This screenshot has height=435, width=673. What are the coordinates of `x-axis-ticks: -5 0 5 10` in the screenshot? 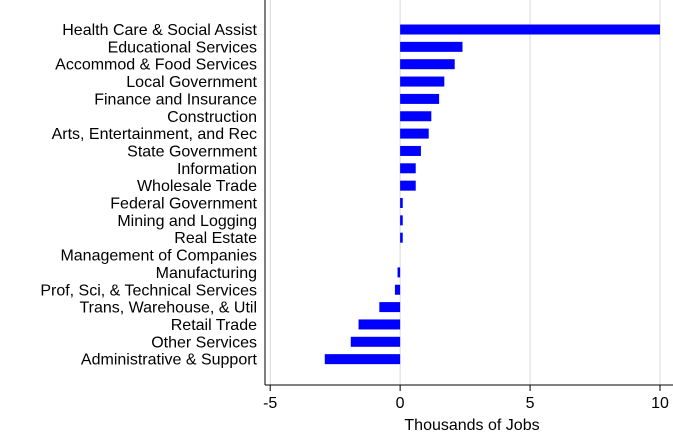 It's located at (466, 398).